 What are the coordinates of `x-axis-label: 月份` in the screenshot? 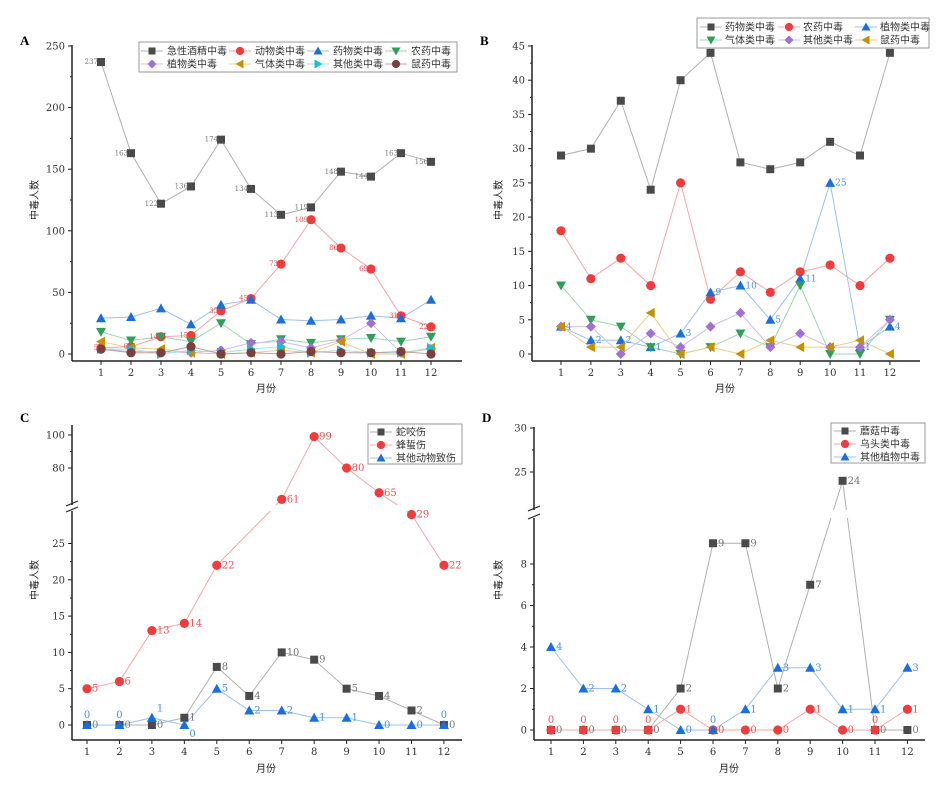 It's located at (266, 769).